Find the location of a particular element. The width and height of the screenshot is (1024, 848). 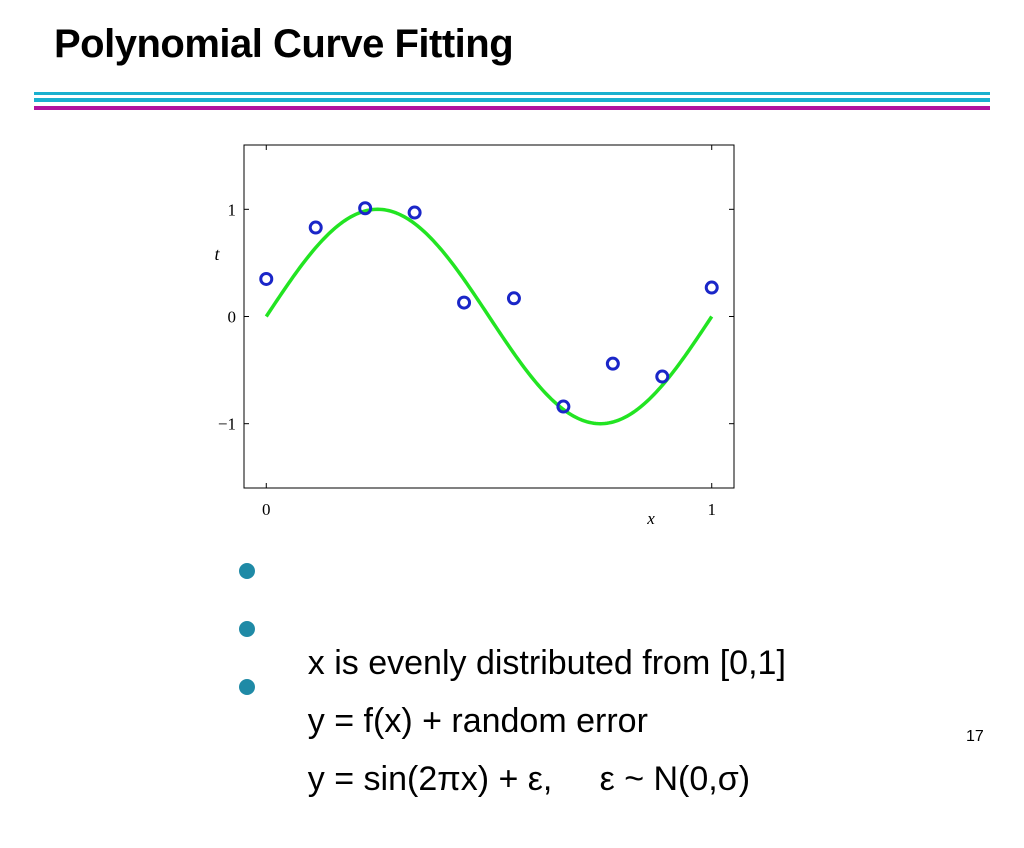

bullet-text: x is evenly distributed from [0,1] is located at coordinates (546, 663).